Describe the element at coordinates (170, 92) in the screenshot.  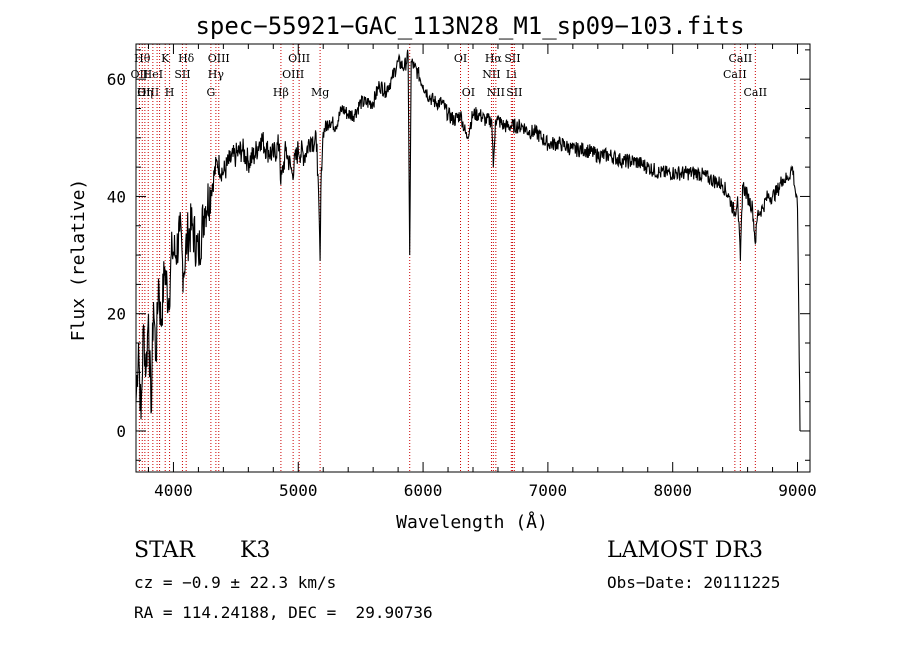
I see `line-marker-label: H` at that location.